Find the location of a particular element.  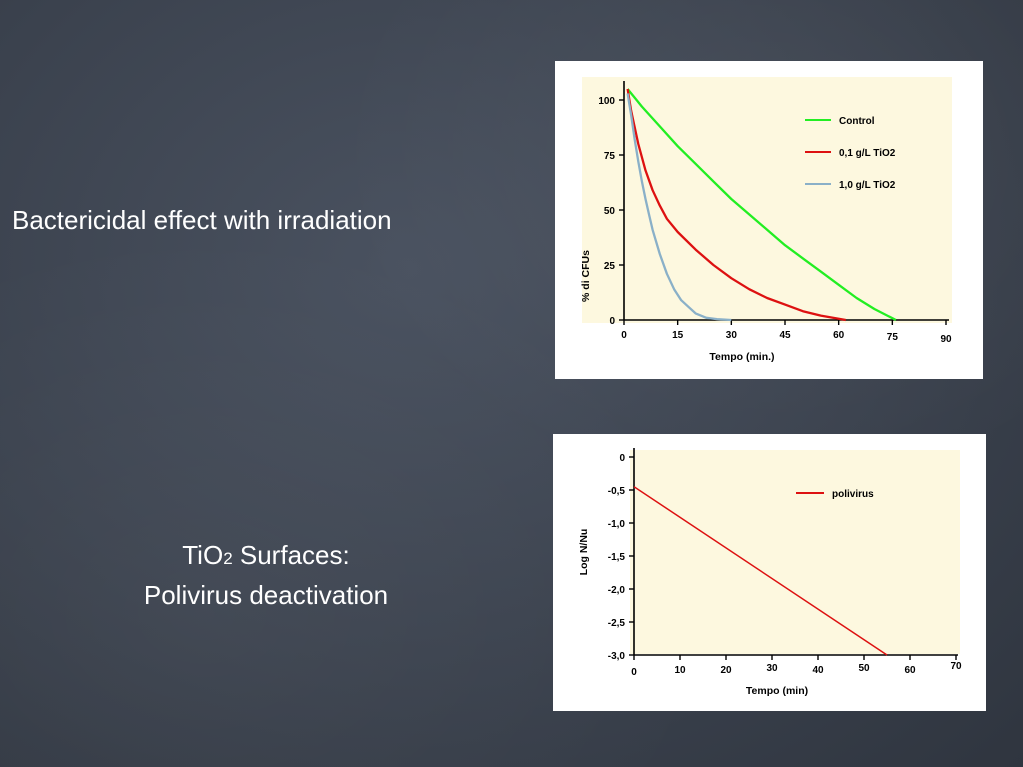

legend-label: 0,1 g/L TiO2 is located at coordinates (867, 153).